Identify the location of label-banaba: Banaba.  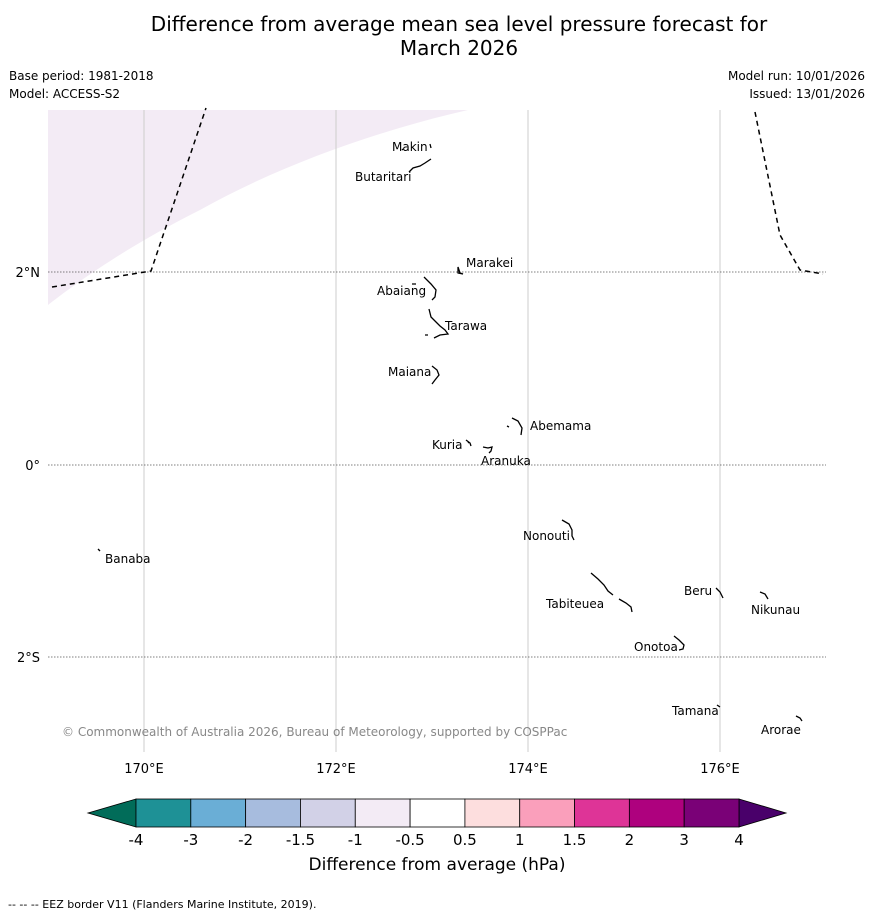
(128, 559).